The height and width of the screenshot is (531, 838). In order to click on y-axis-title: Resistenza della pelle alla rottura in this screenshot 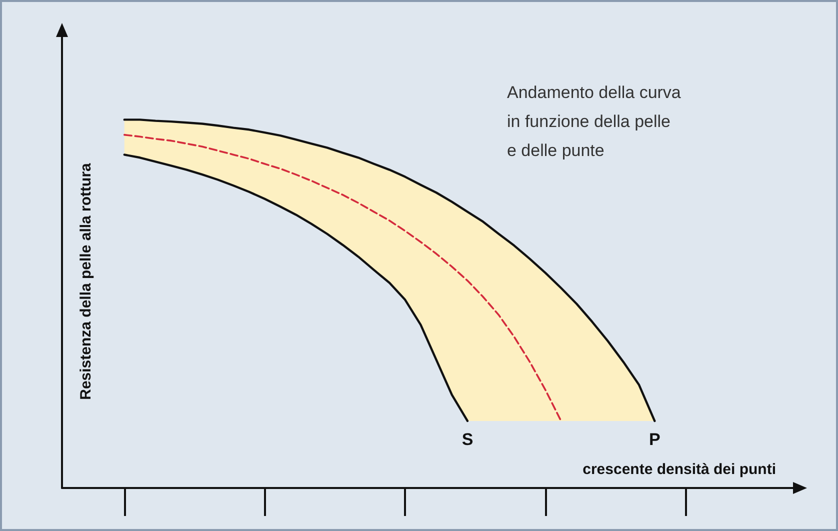, I will do `click(86, 281)`.